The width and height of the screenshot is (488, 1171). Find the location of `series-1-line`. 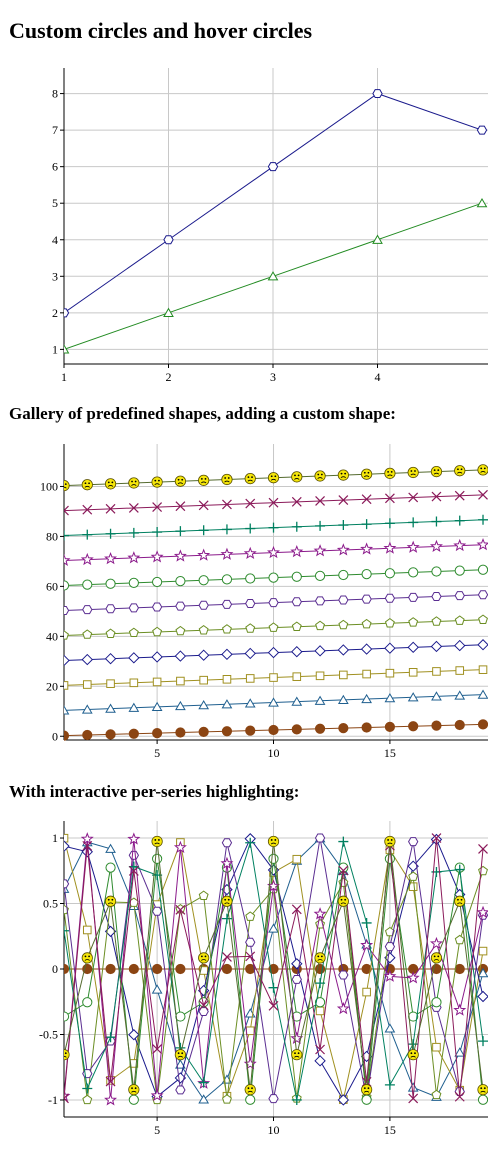

series-1-line is located at coordinates (262, 703).